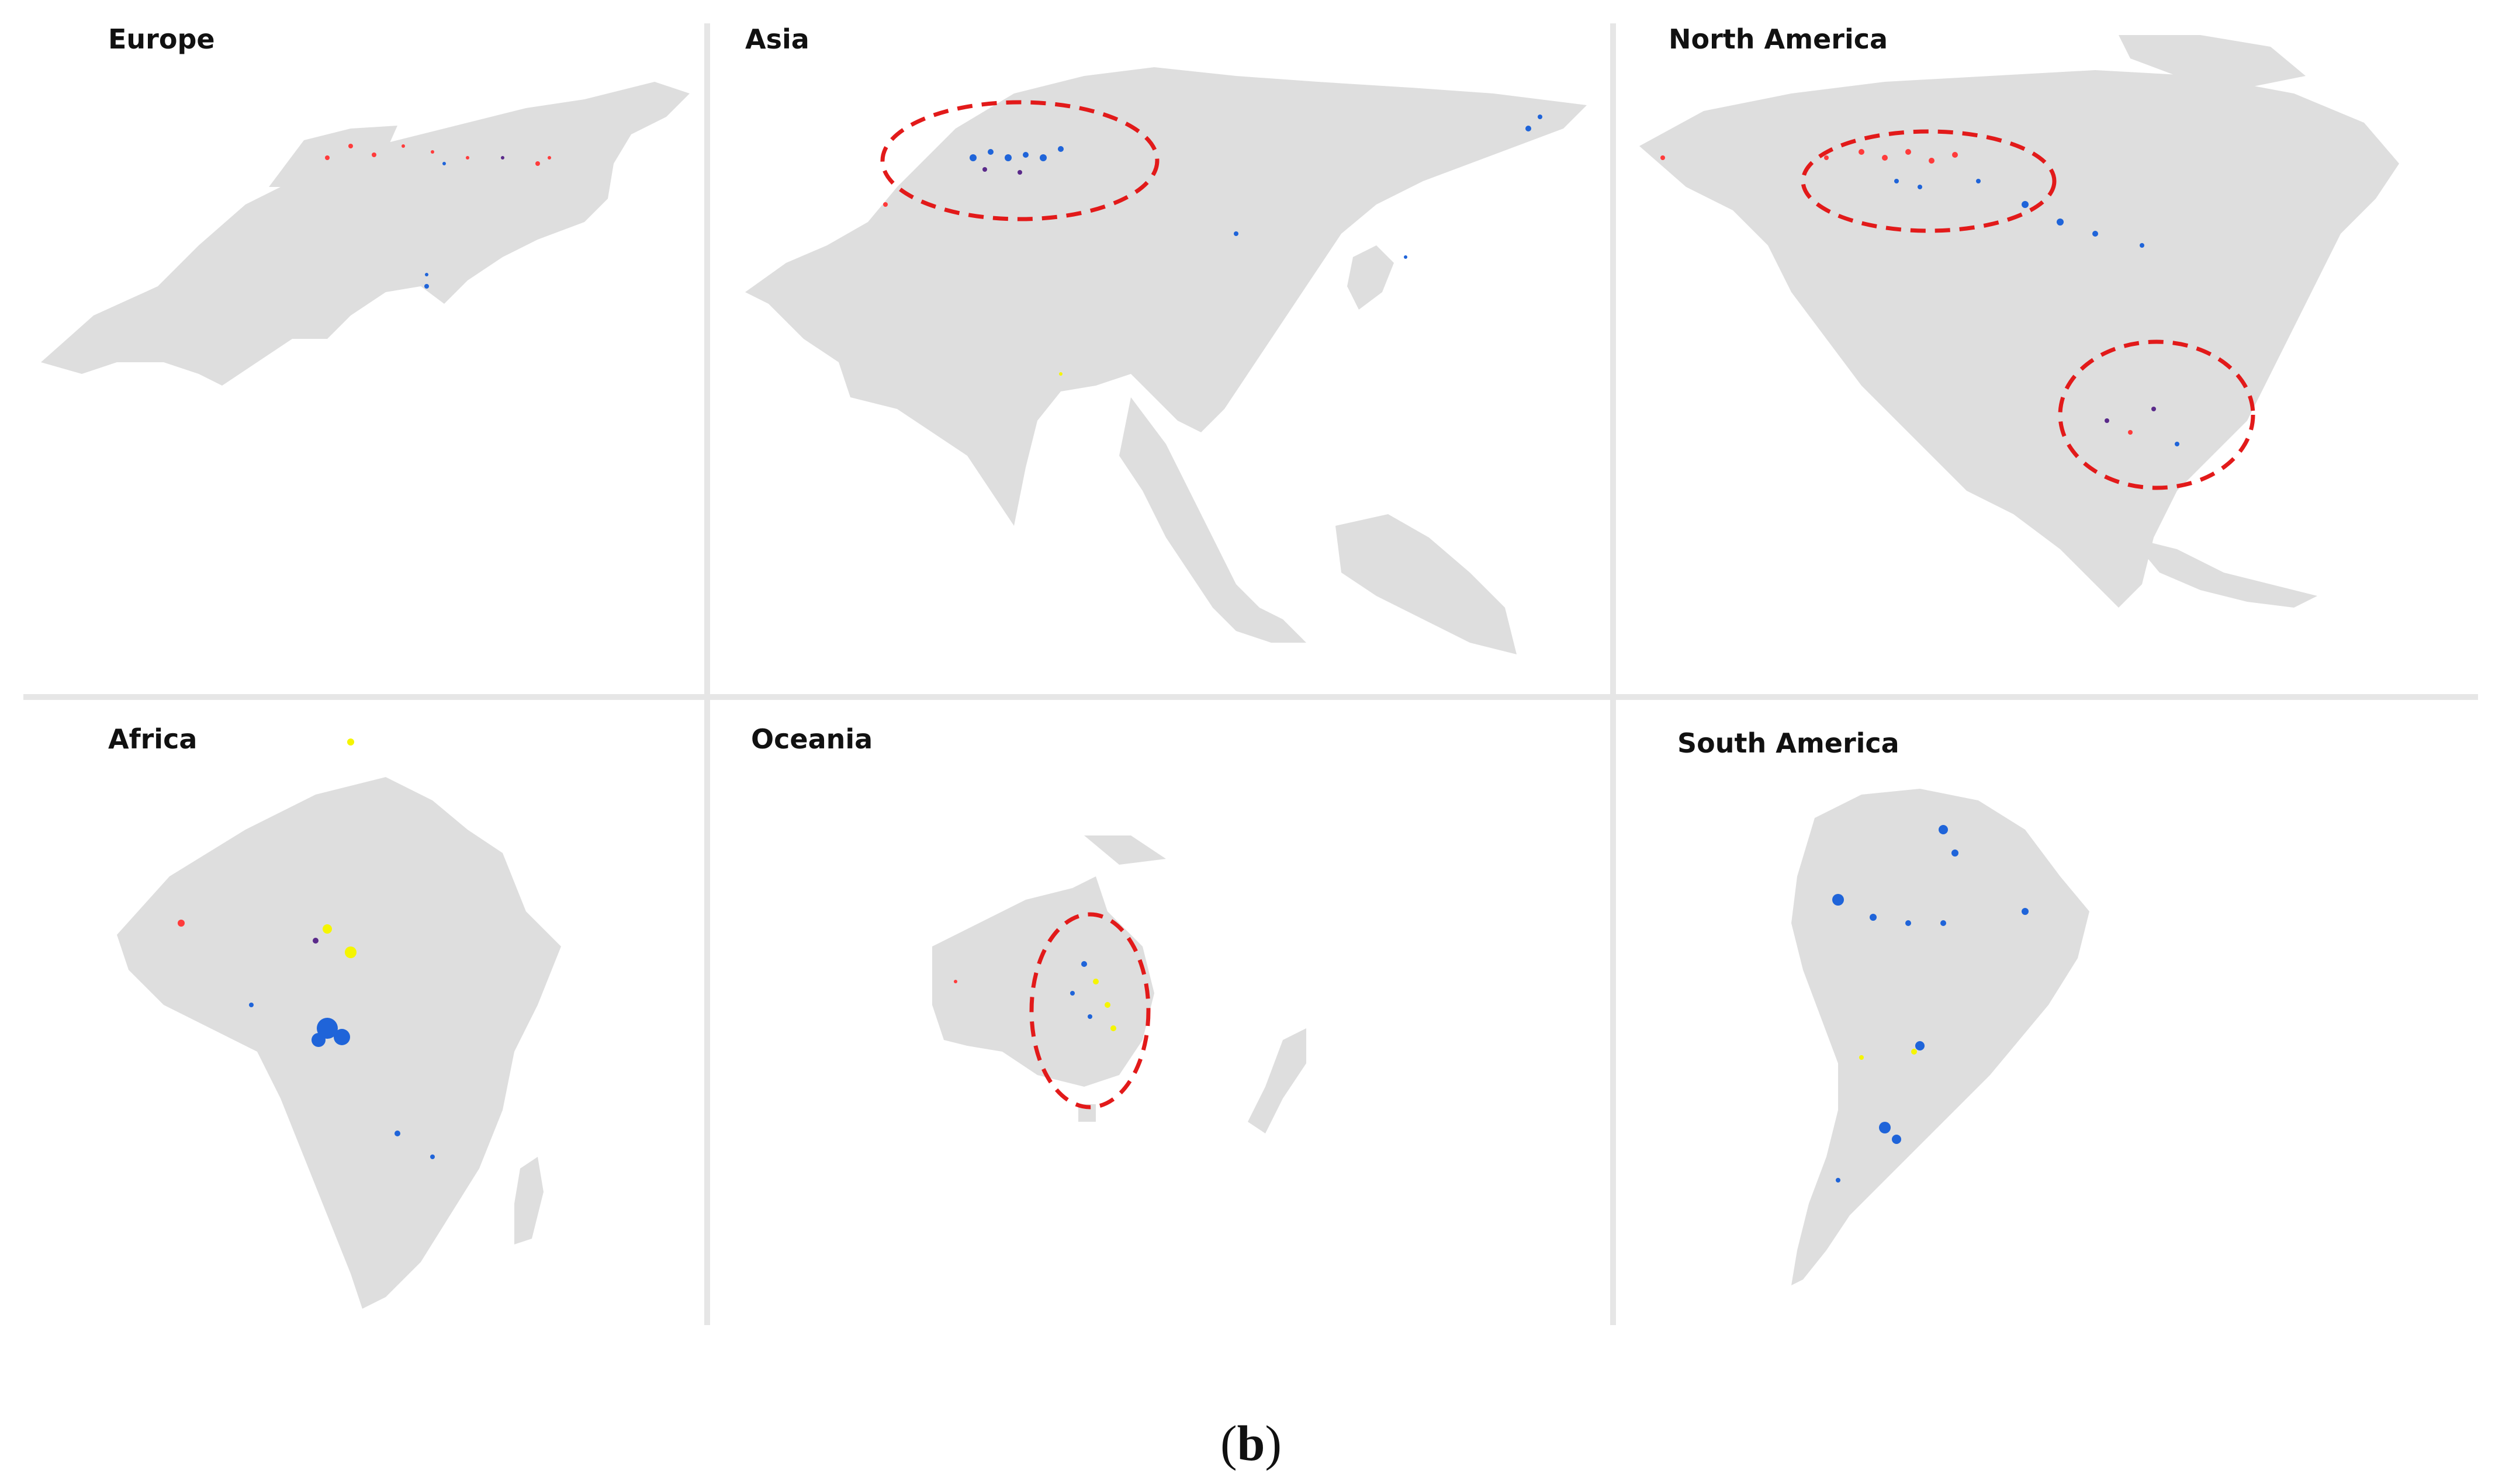  Describe the element at coordinates (707, 358) in the screenshot. I see `vertical-divider-left-top` at that location.